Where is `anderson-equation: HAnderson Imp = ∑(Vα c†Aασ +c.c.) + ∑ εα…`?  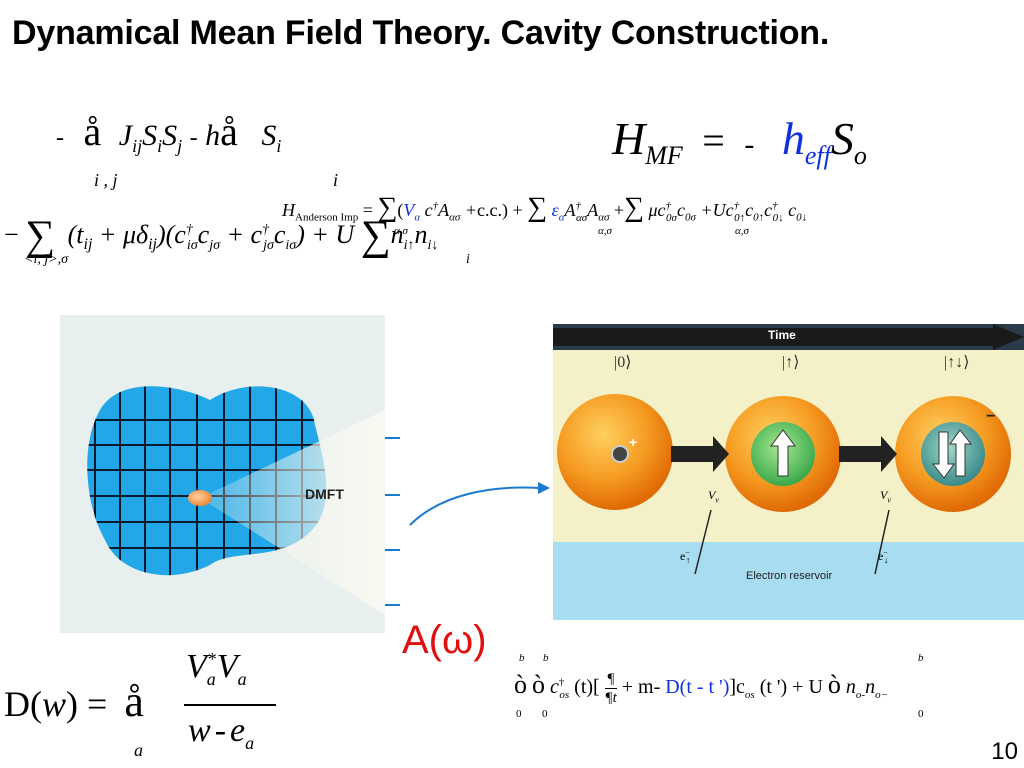 anderson-equation: HAnderson Imp = ∑(Vα c†Aασ +c.c.) + ∑ εα… is located at coordinates (545, 208).